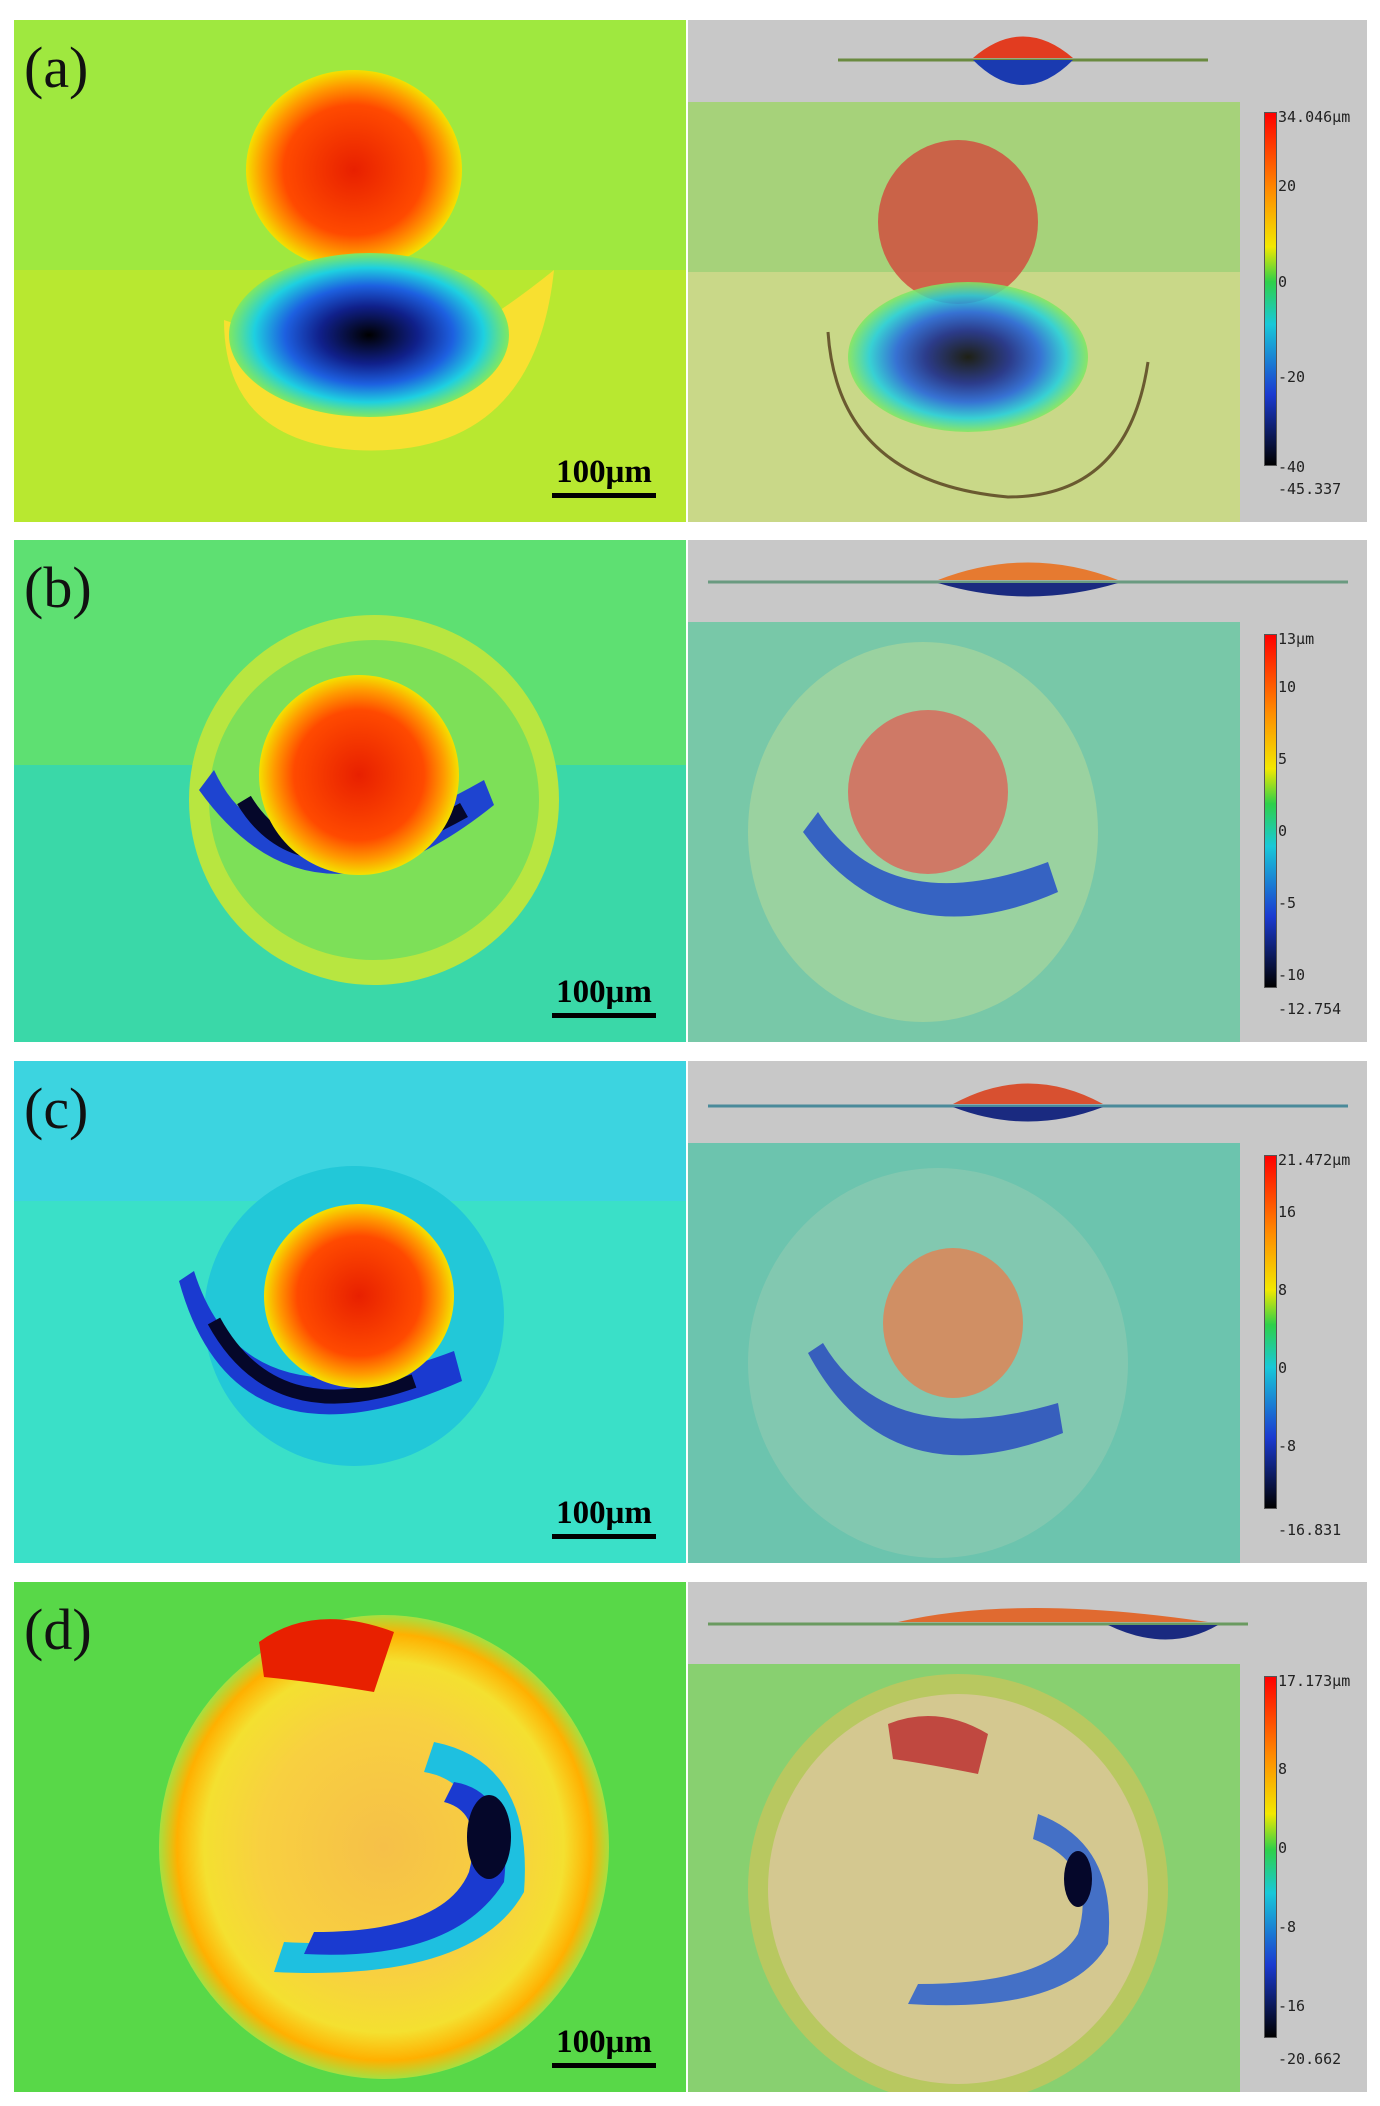 The height and width of the screenshot is (2106, 1380). I want to click on colorbar-tick: 5, so click(1283, 759).